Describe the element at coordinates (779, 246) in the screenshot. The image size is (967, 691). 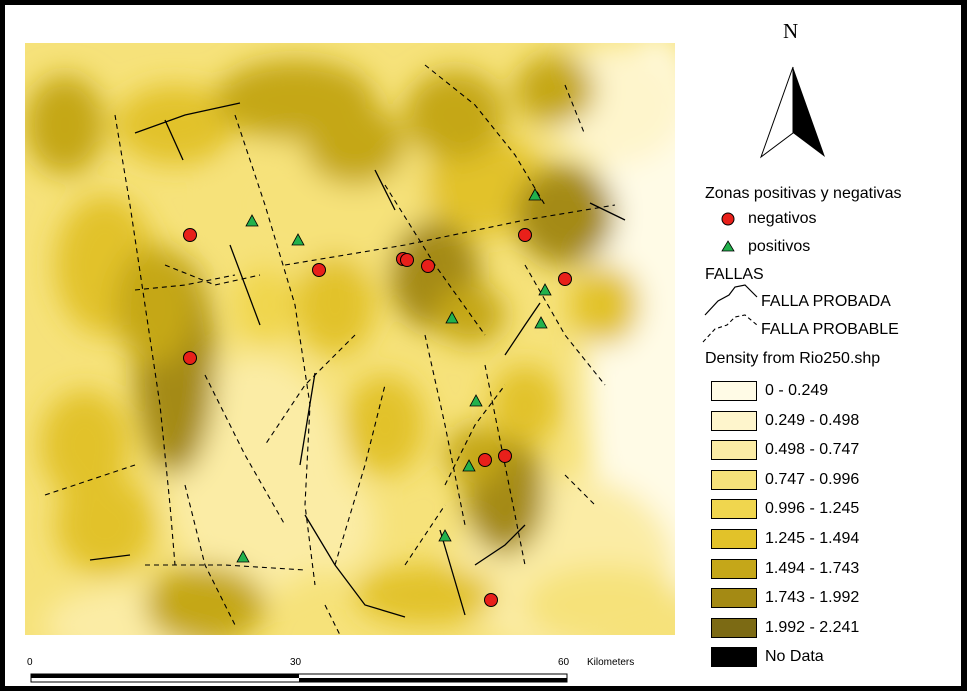
I see `legend-positivos-label: positivos` at that location.